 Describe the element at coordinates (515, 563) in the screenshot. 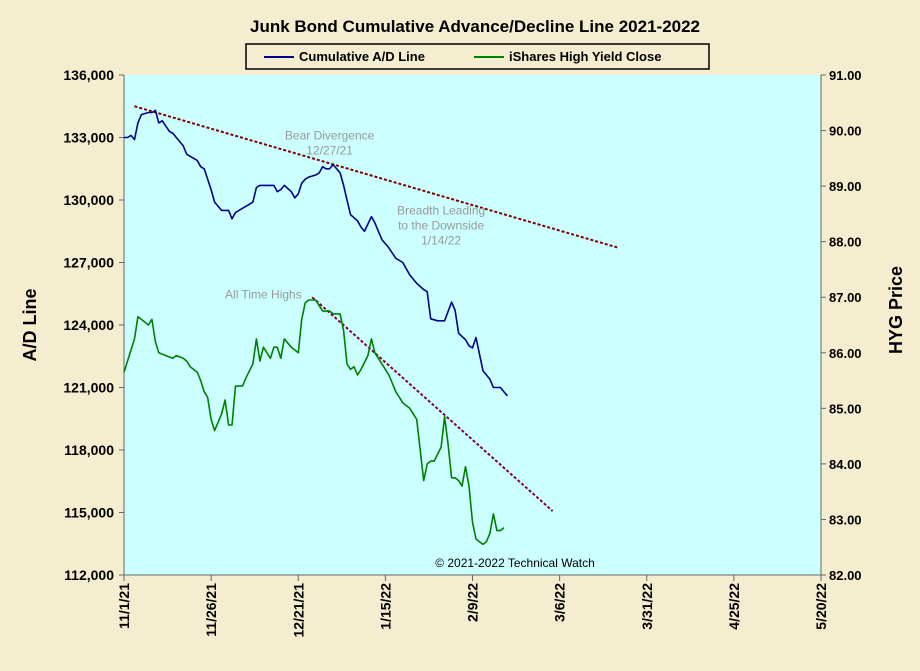

I see `copyright-text: © 2021-2022 Technical Watch` at that location.